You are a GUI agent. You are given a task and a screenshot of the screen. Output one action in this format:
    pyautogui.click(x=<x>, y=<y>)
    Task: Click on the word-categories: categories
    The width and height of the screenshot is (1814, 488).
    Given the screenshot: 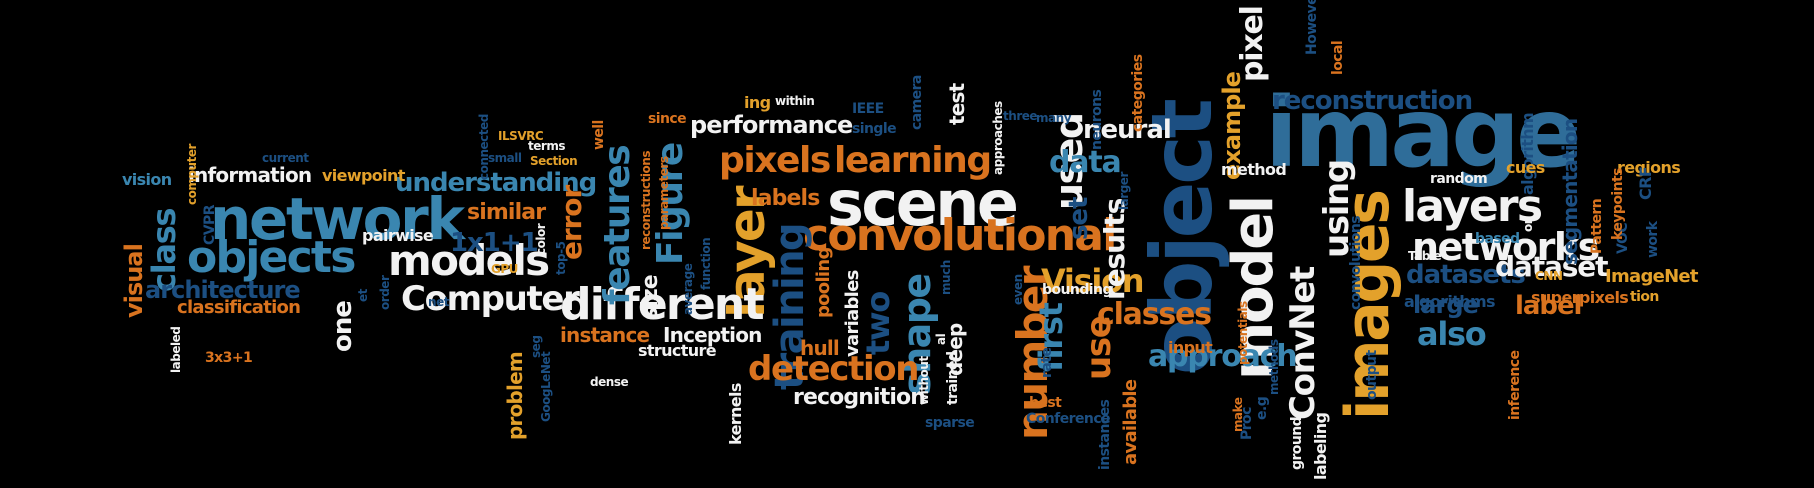 What is the action you would take?
    pyautogui.click(x=1138, y=93)
    